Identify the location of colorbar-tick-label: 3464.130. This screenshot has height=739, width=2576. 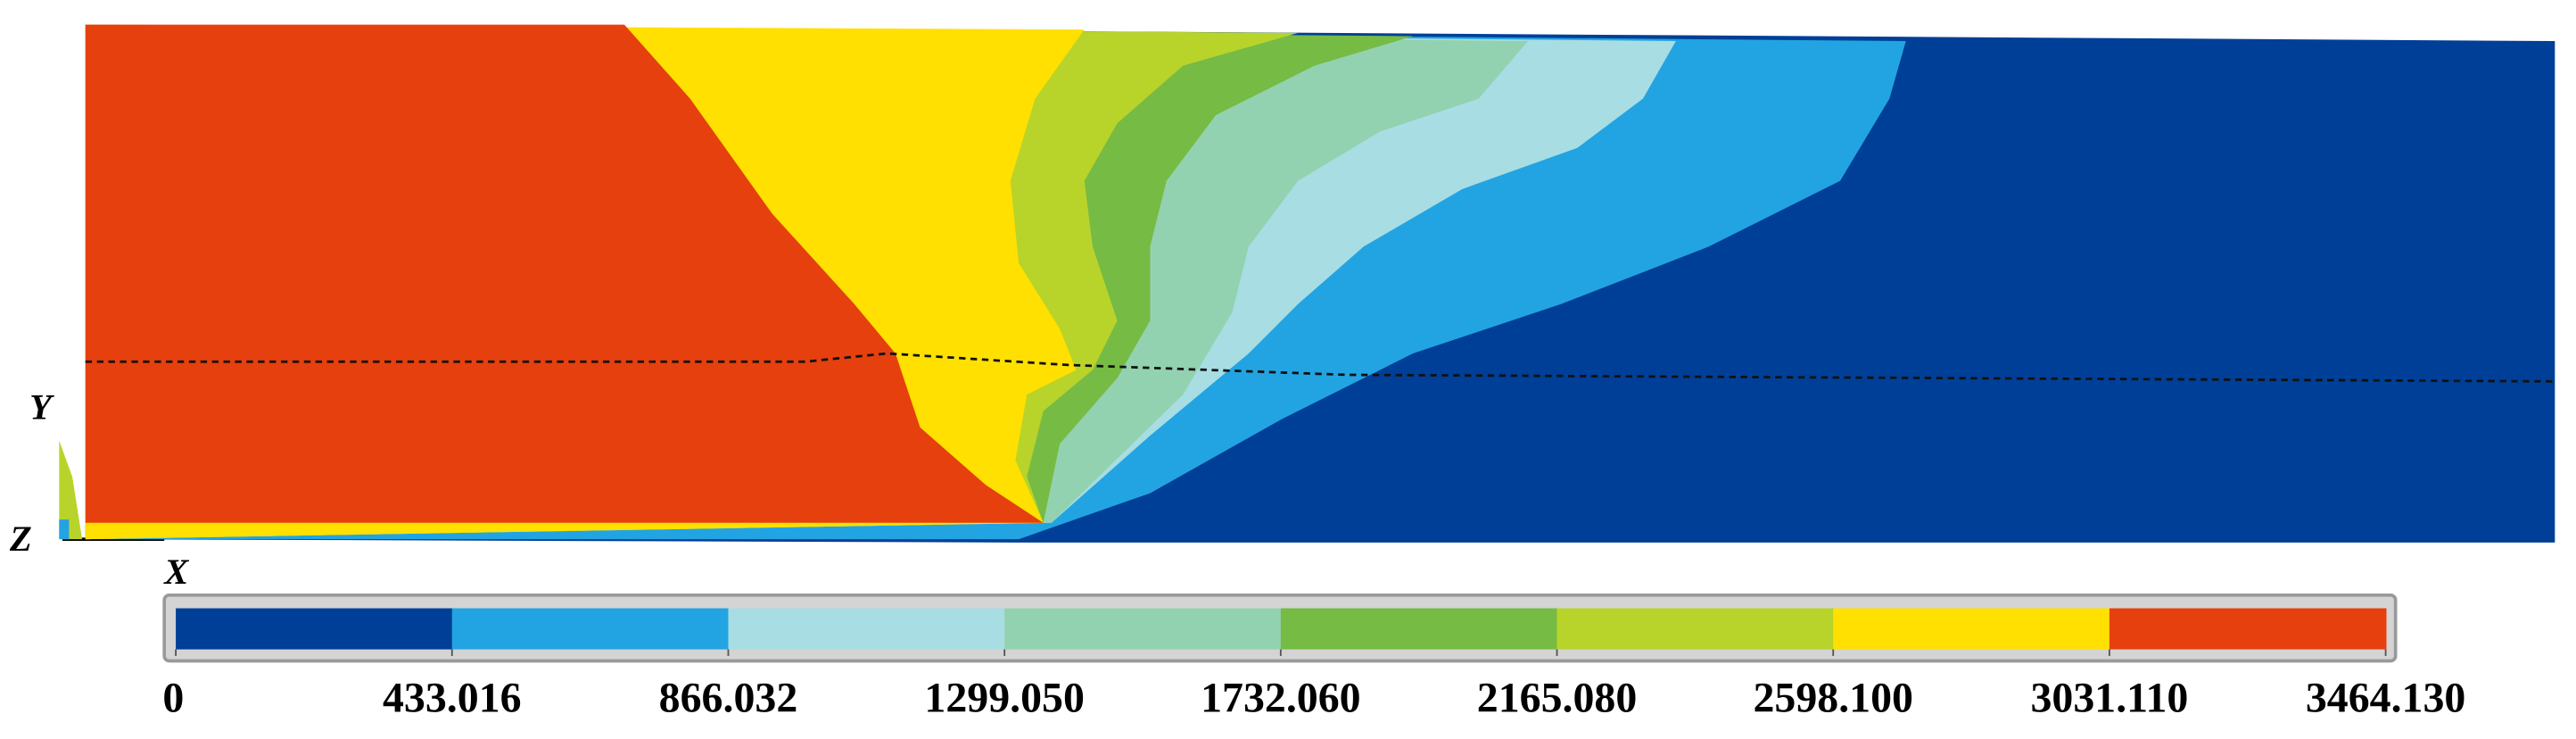
(2386, 698).